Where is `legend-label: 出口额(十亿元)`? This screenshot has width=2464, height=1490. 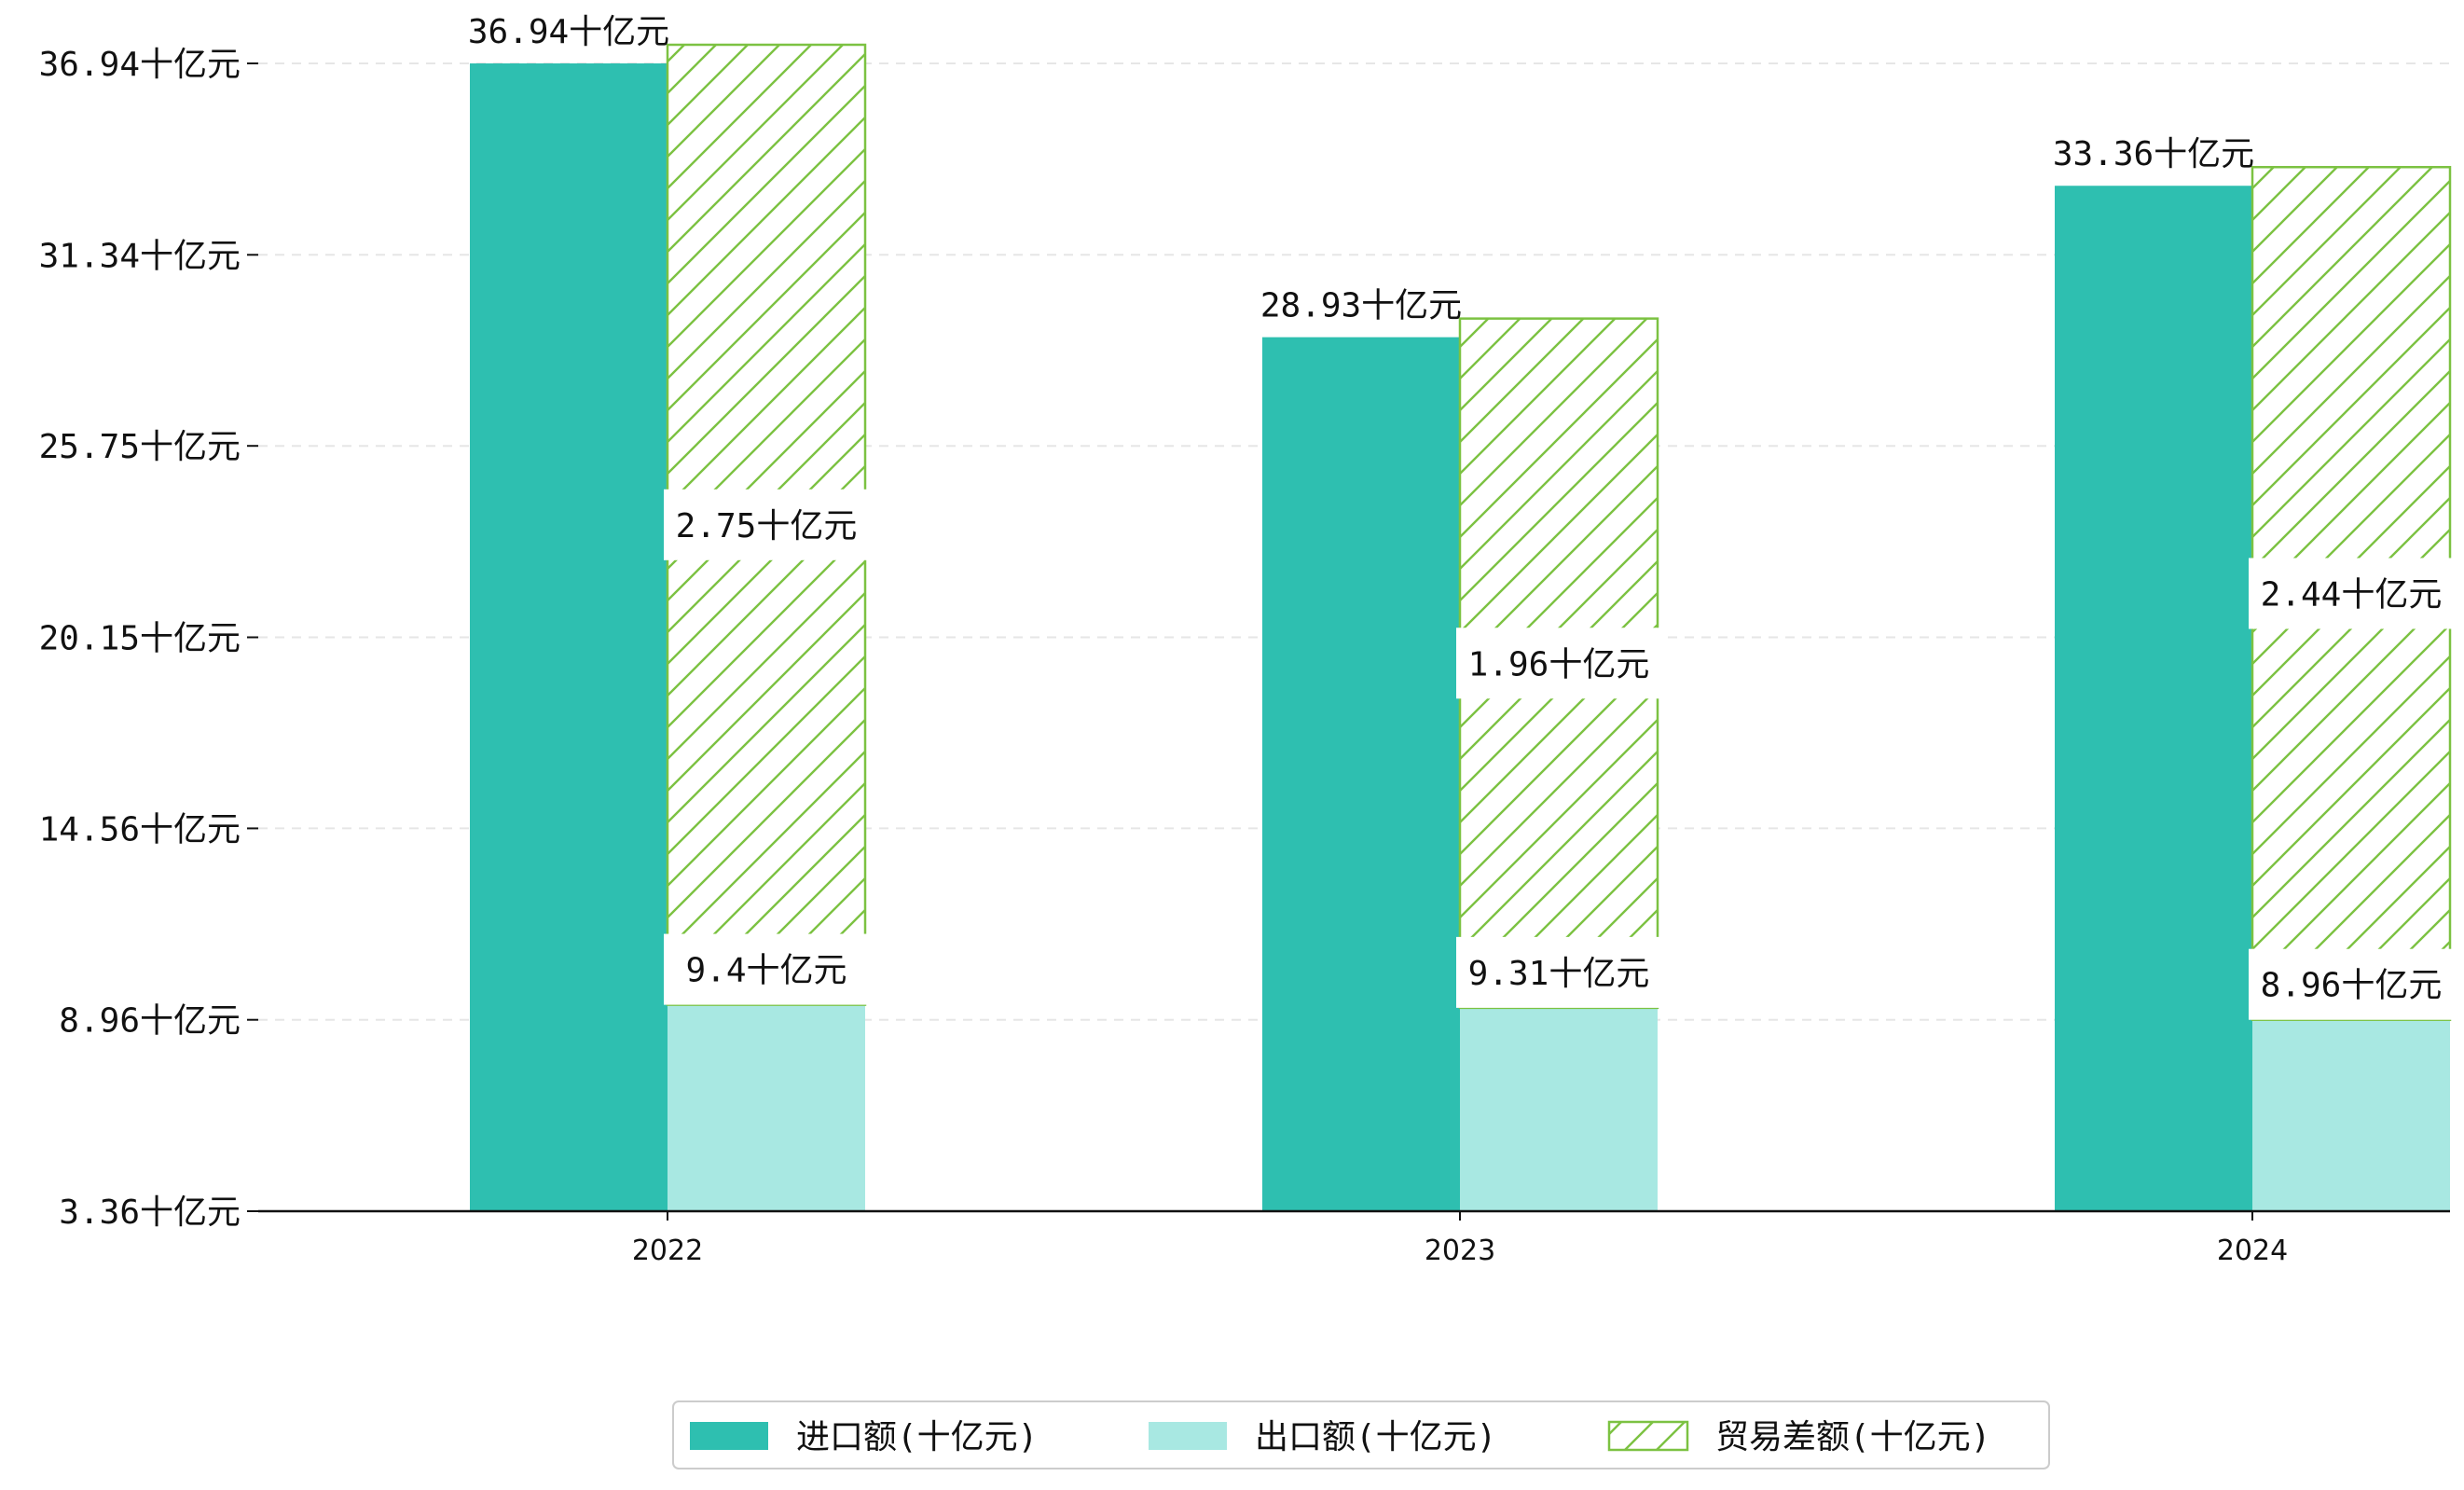 legend-label: 出口额(十亿元) is located at coordinates (1375, 1437).